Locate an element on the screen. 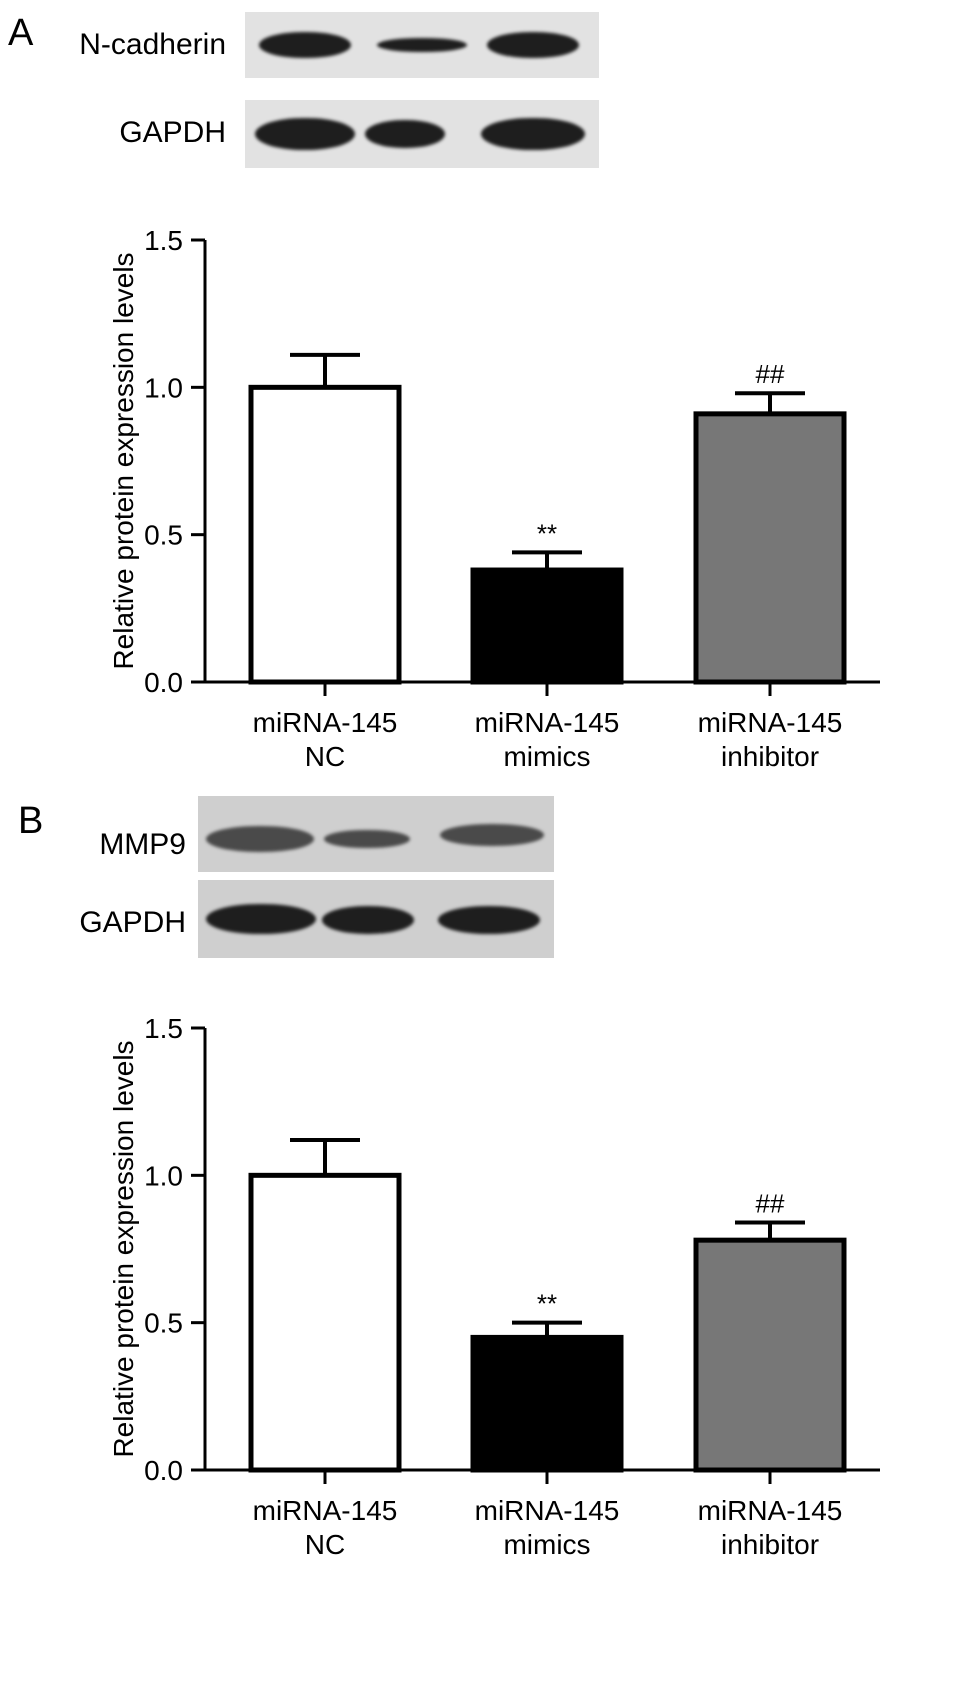 Image resolution: width=969 pixels, height=1702 pixels. western-blot-mmp9 is located at coordinates (376, 834).